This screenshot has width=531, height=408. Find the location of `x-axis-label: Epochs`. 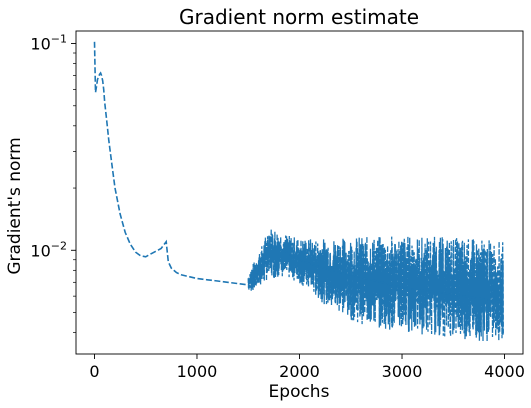

x-axis-label: Epochs is located at coordinates (299, 392).